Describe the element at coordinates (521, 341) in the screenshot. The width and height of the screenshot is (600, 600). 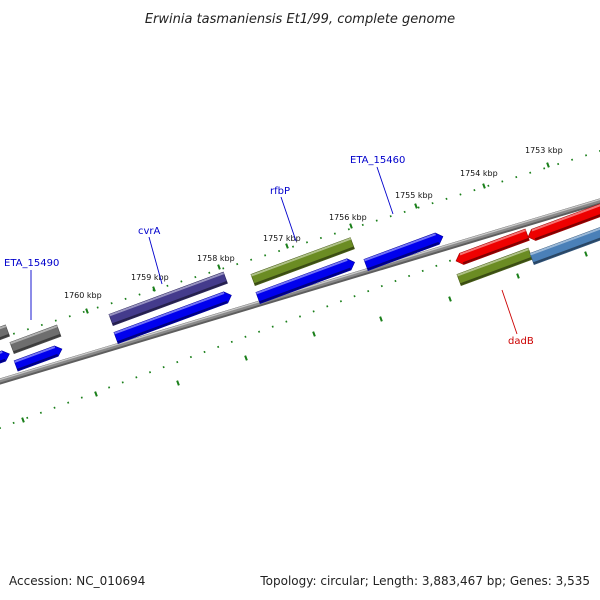
I see `gene-label: dadB` at that location.